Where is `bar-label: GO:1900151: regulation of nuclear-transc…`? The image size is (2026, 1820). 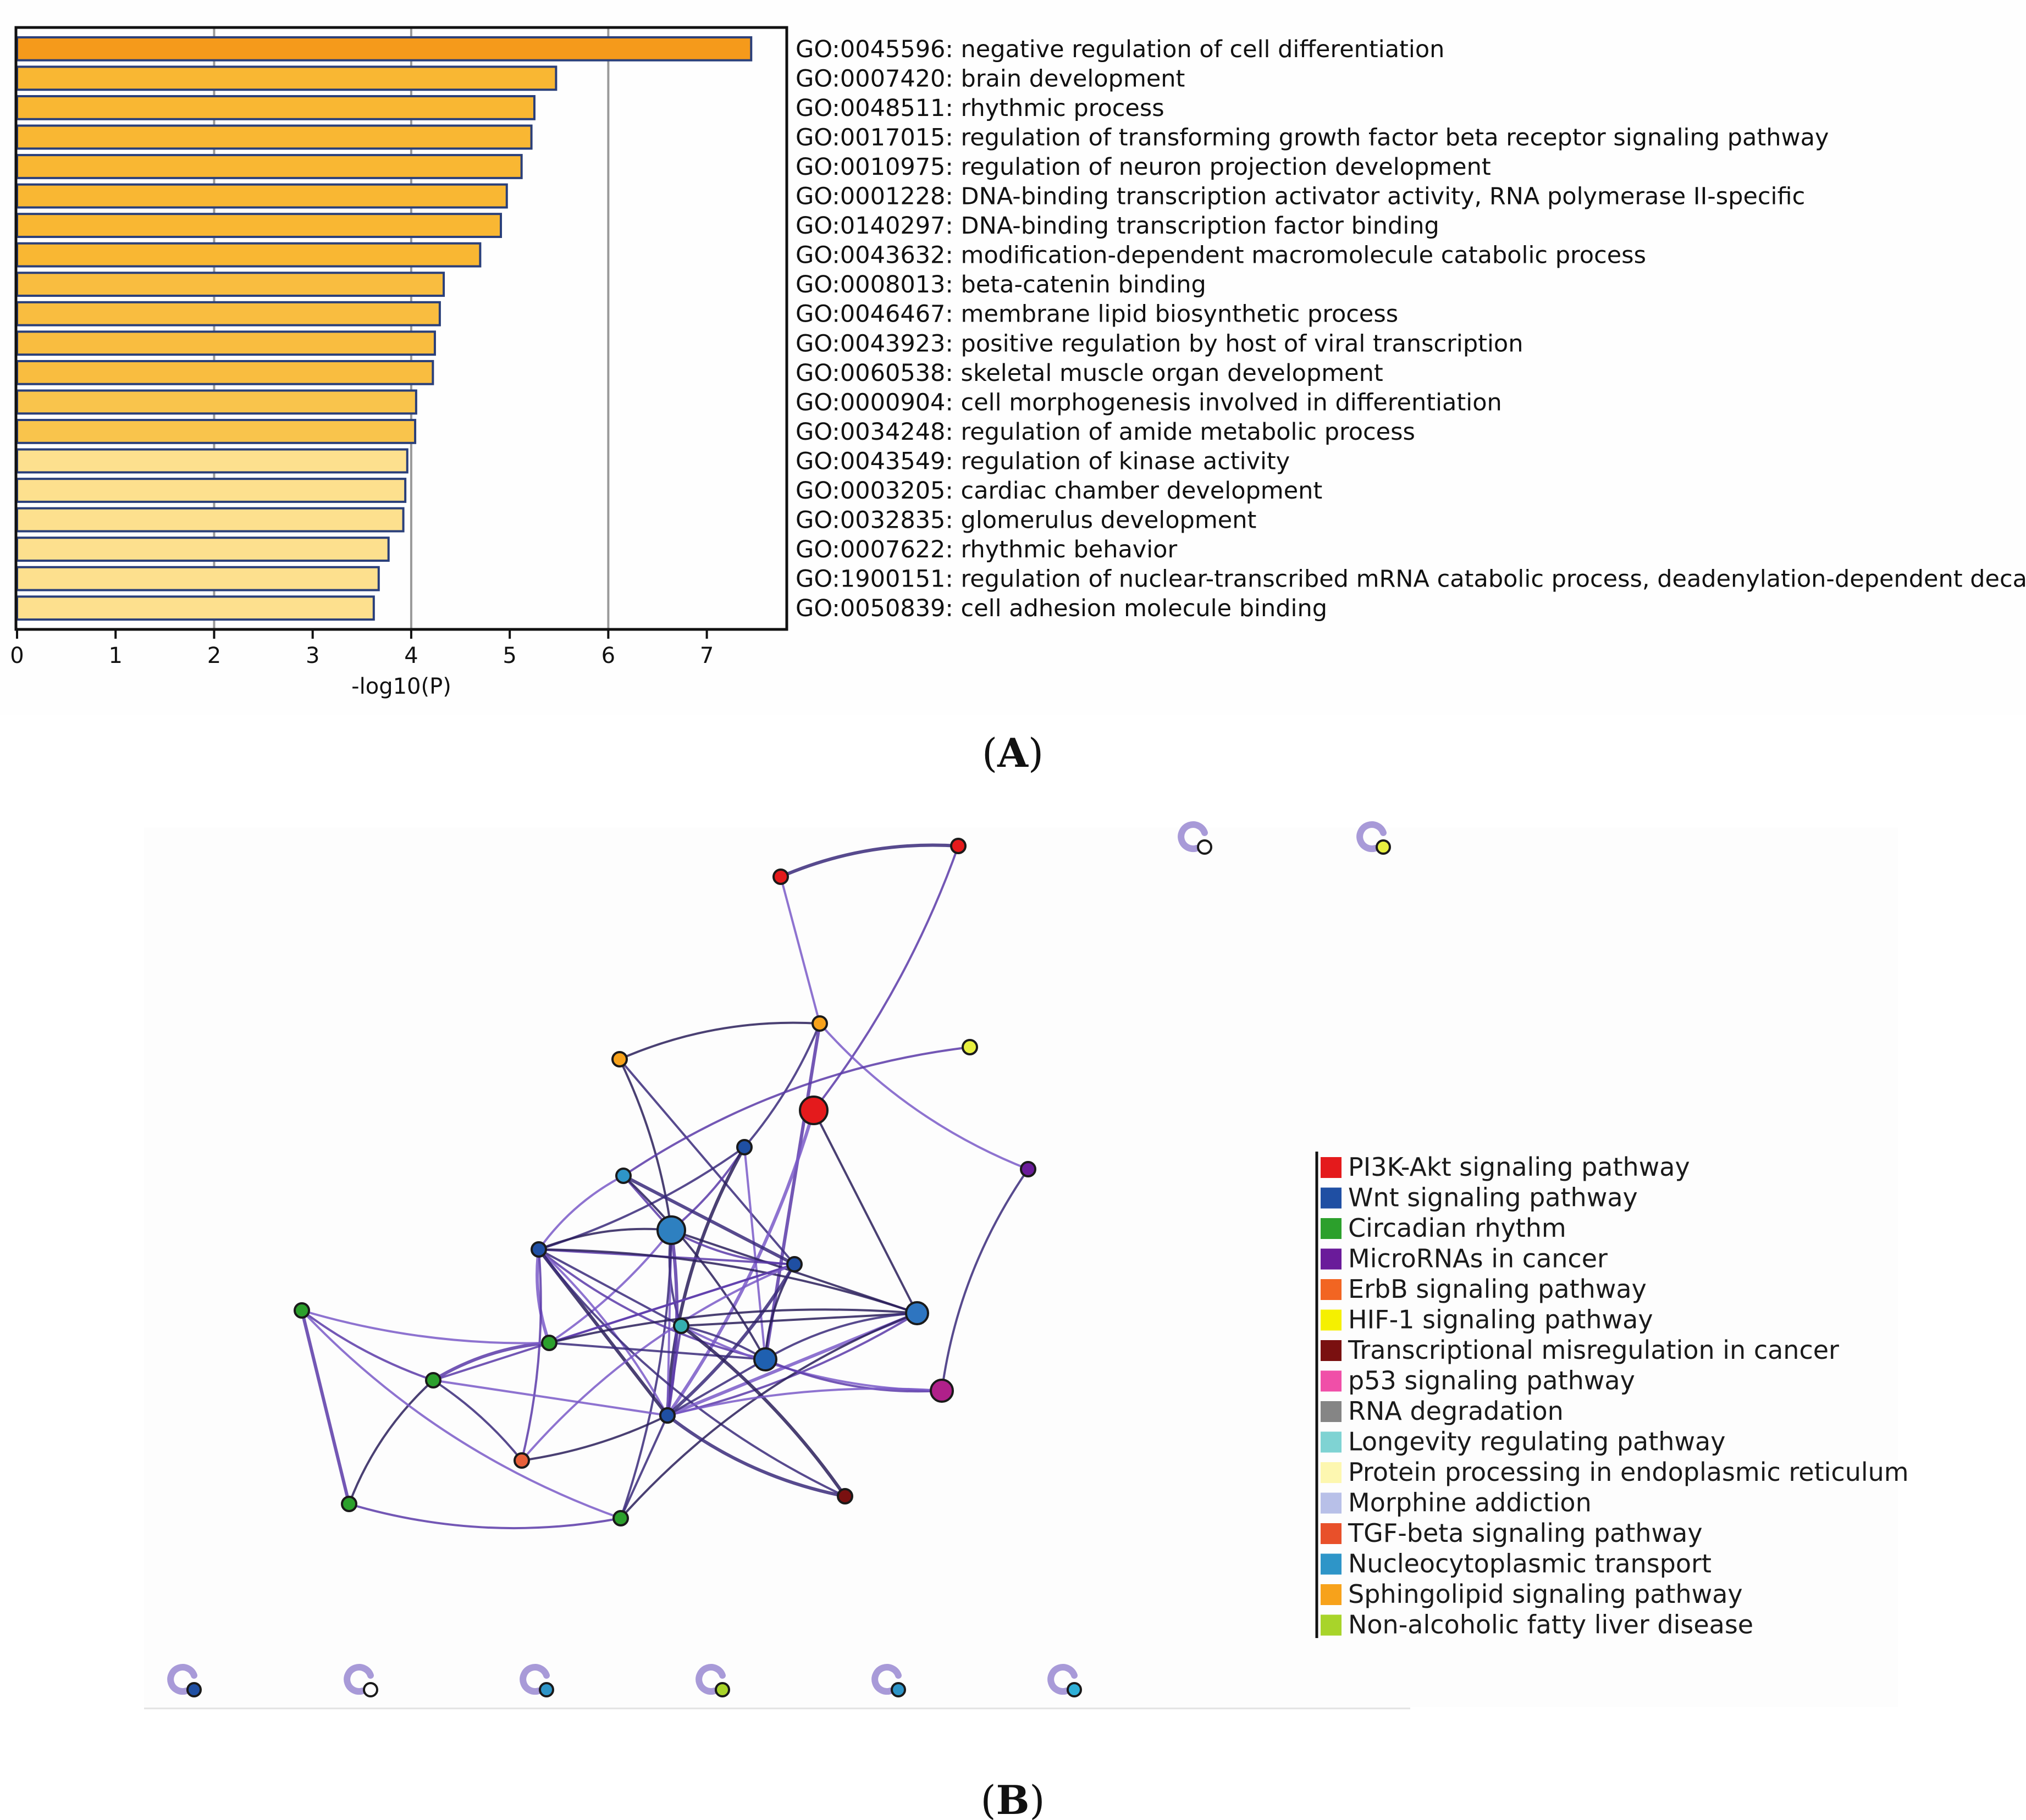
bar-label: GO:1900151: regulation of nuclear-transc… is located at coordinates (1411, 579).